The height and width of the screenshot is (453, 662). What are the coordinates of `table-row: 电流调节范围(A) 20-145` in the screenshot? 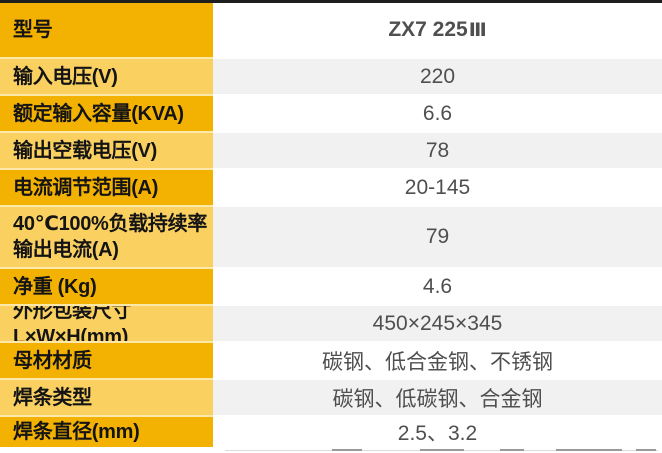 It's located at (331, 186).